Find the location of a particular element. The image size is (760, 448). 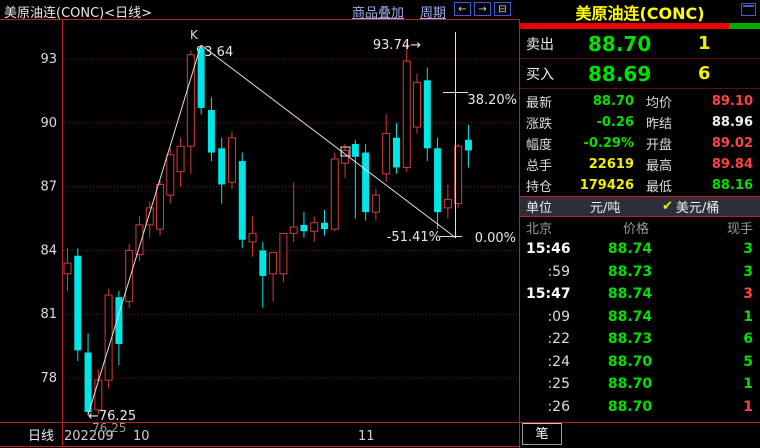

buy-ratio-segment is located at coordinates (744, 26).